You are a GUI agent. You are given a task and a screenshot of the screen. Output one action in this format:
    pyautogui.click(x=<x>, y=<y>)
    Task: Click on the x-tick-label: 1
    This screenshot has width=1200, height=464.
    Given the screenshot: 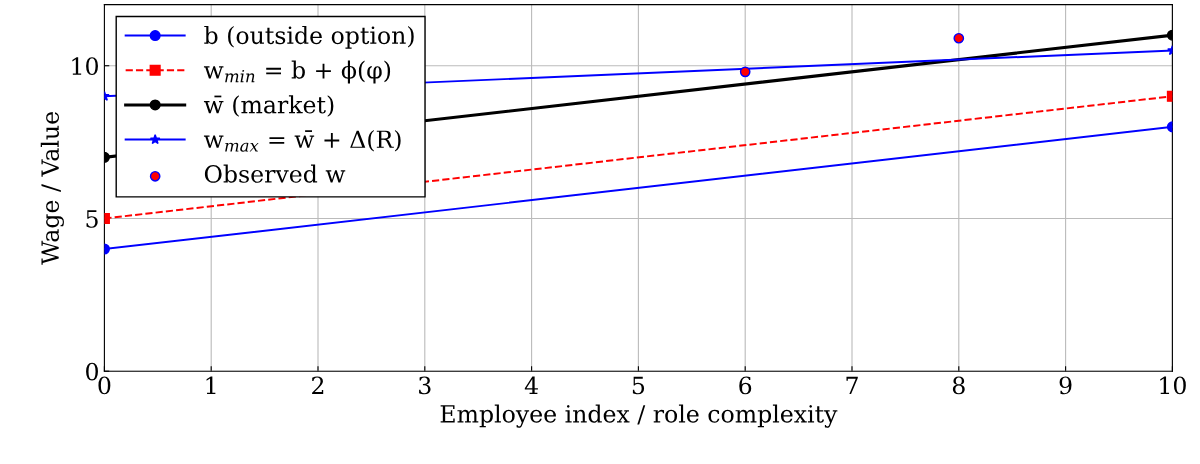 What is the action you would take?
    pyautogui.click(x=211, y=385)
    